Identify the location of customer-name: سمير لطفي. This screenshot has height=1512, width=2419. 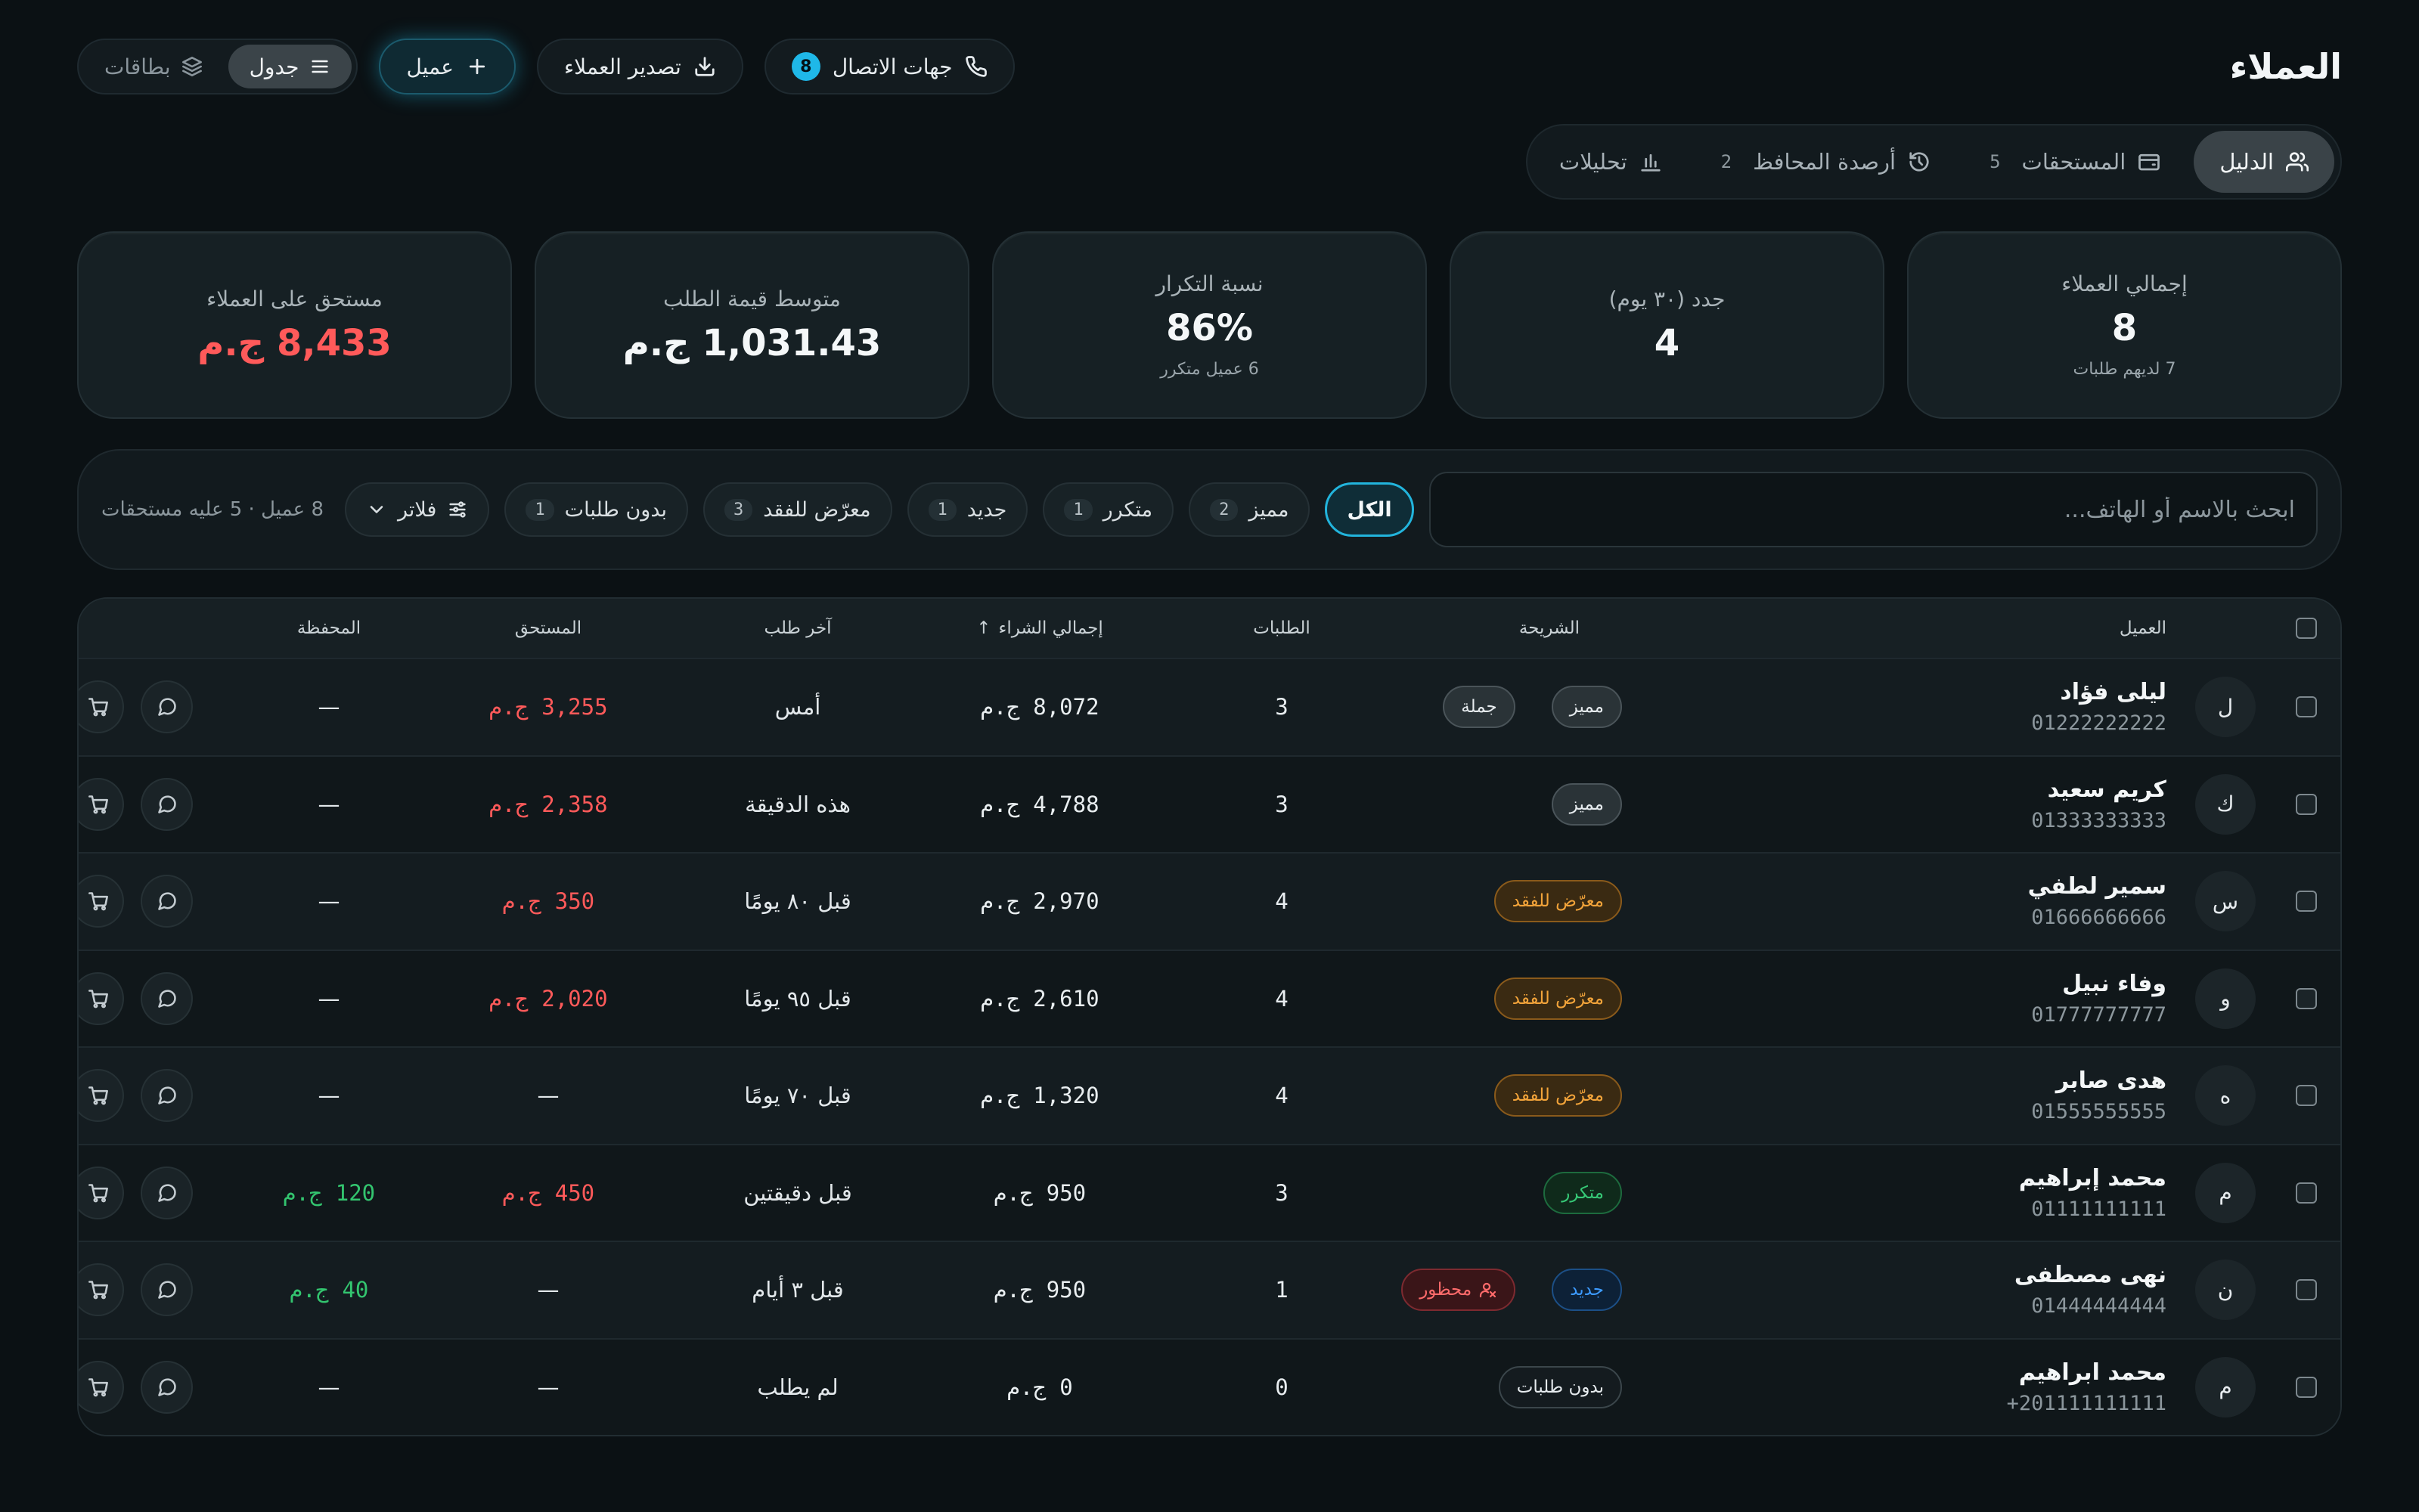
(2096, 887).